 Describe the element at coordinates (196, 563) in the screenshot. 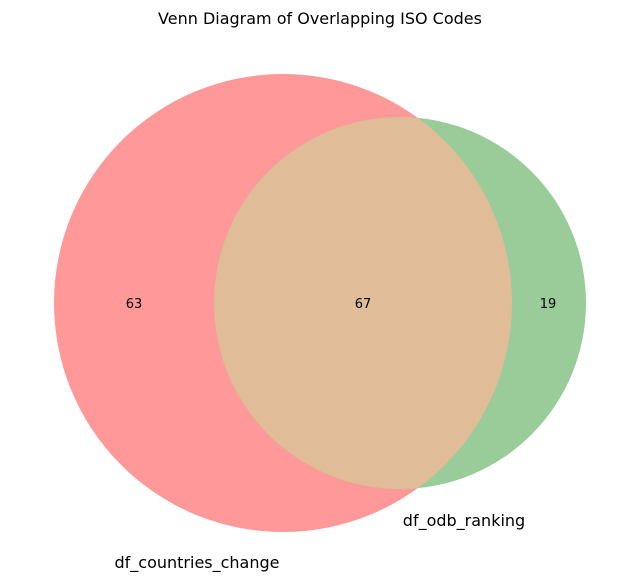

I see `set-a-label: df_countries_change` at that location.